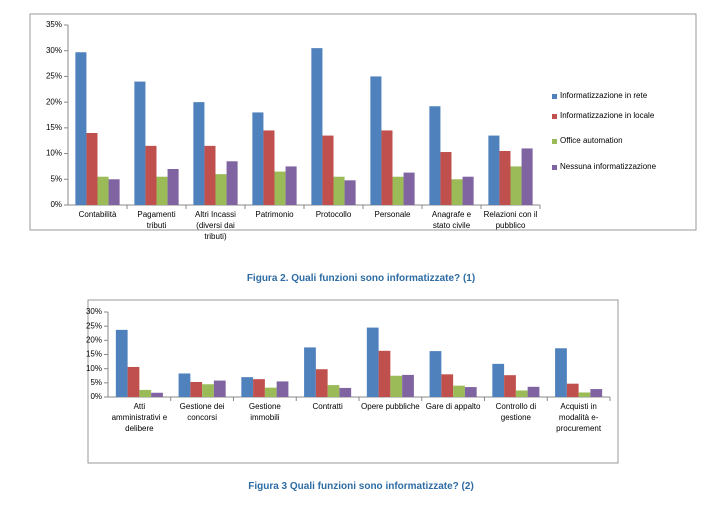 The image size is (722, 507). What do you see at coordinates (390, 406) in the screenshot?
I see `x-tick-label: Opere pubbliche` at bounding box center [390, 406].